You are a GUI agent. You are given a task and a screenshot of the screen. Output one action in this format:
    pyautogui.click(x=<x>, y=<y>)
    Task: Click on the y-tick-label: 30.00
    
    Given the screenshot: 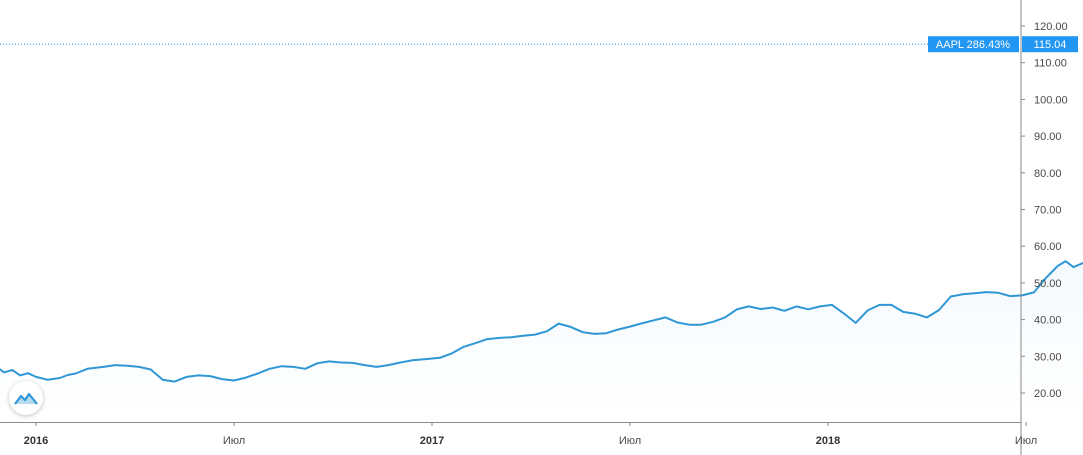 What is the action you would take?
    pyautogui.click(x=1048, y=357)
    